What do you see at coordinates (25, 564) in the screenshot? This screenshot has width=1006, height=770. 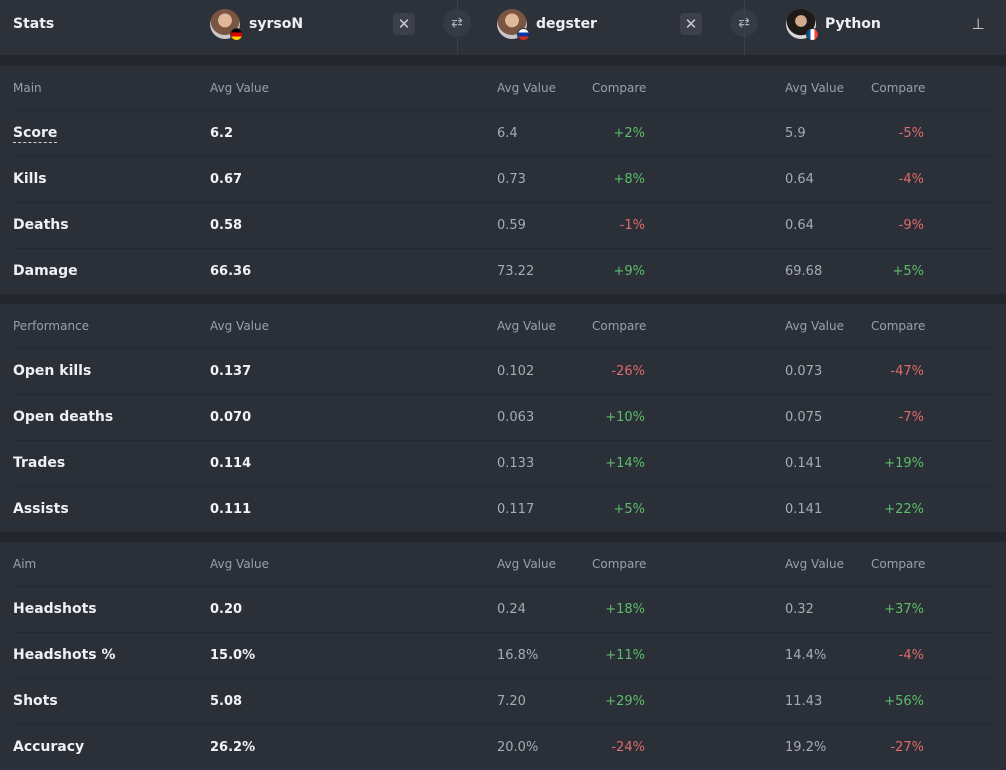 I see `section-title: Aim` at bounding box center [25, 564].